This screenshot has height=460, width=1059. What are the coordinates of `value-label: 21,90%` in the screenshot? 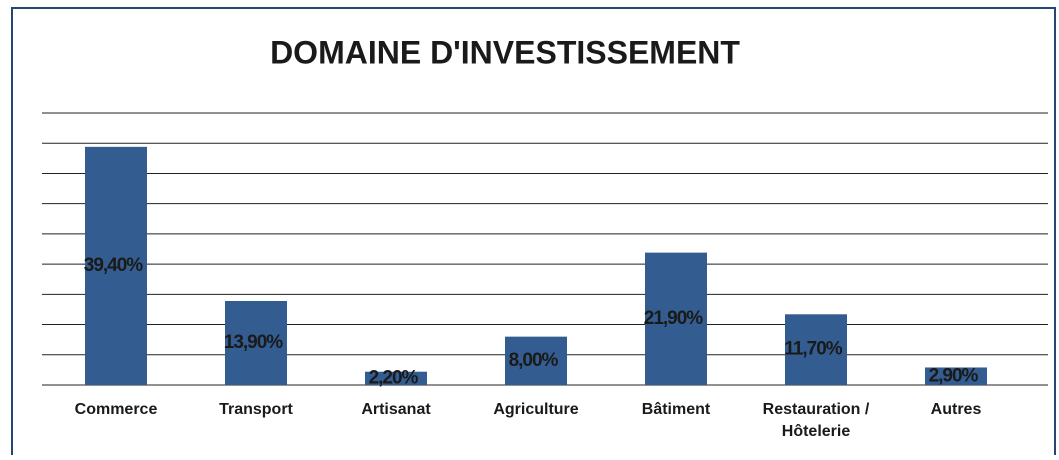 It's located at (674, 318).